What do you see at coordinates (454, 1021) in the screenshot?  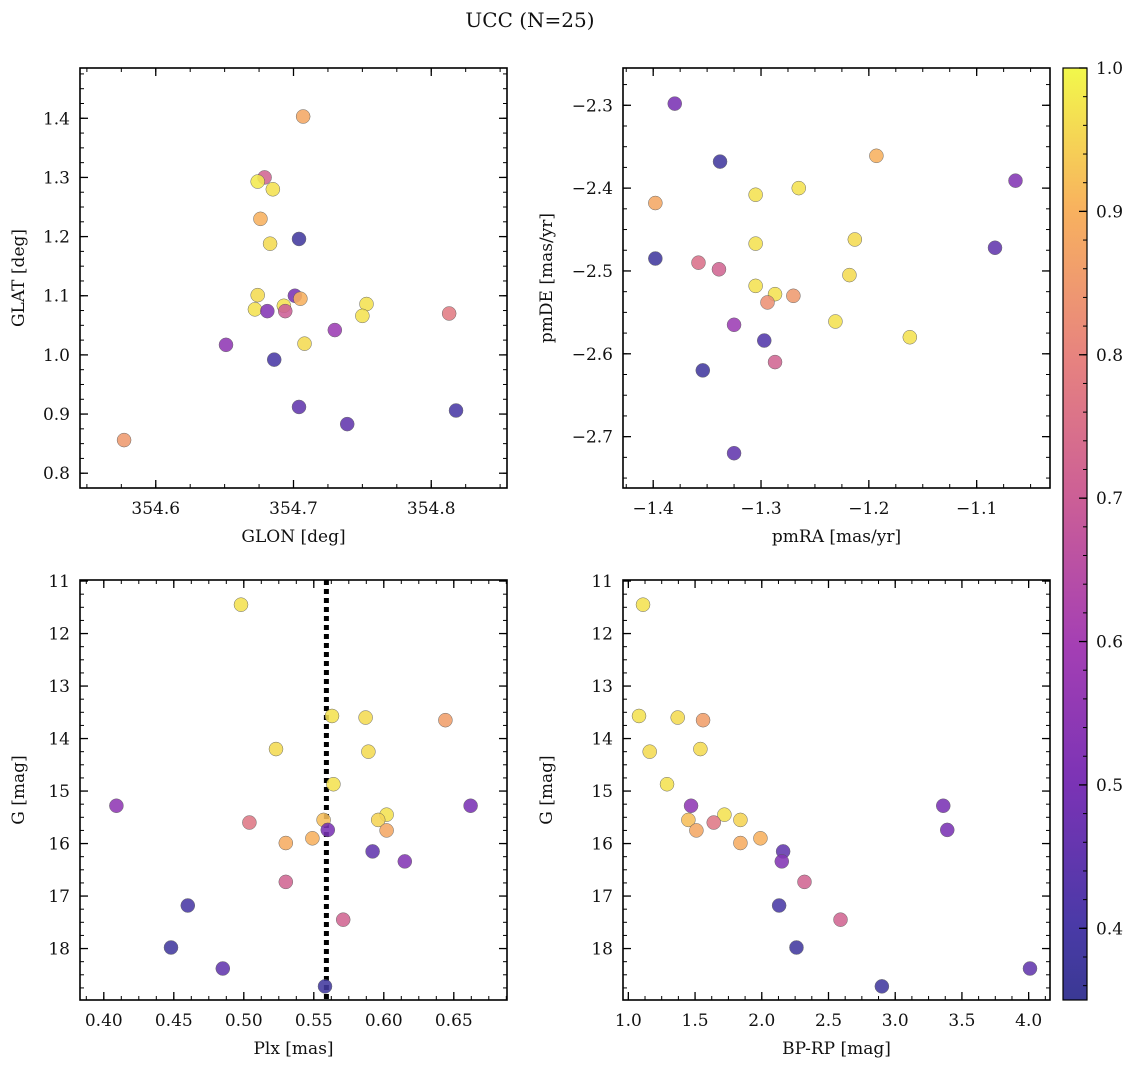 I see `x-tick-label: 0.65` at bounding box center [454, 1021].